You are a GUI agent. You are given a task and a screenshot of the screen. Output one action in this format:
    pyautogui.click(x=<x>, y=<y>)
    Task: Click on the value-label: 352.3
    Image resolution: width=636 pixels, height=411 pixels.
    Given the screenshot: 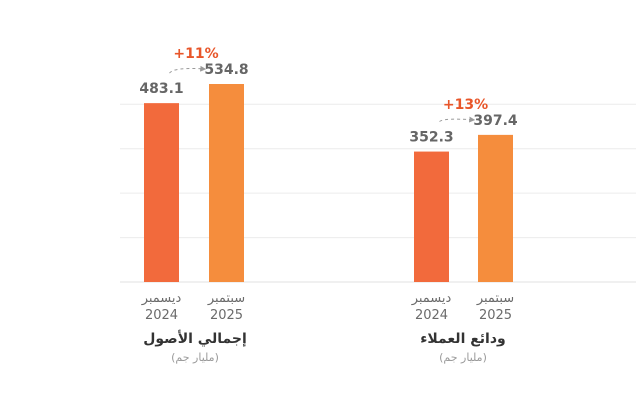 What is the action you would take?
    pyautogui.click(x=431, y=138)
    